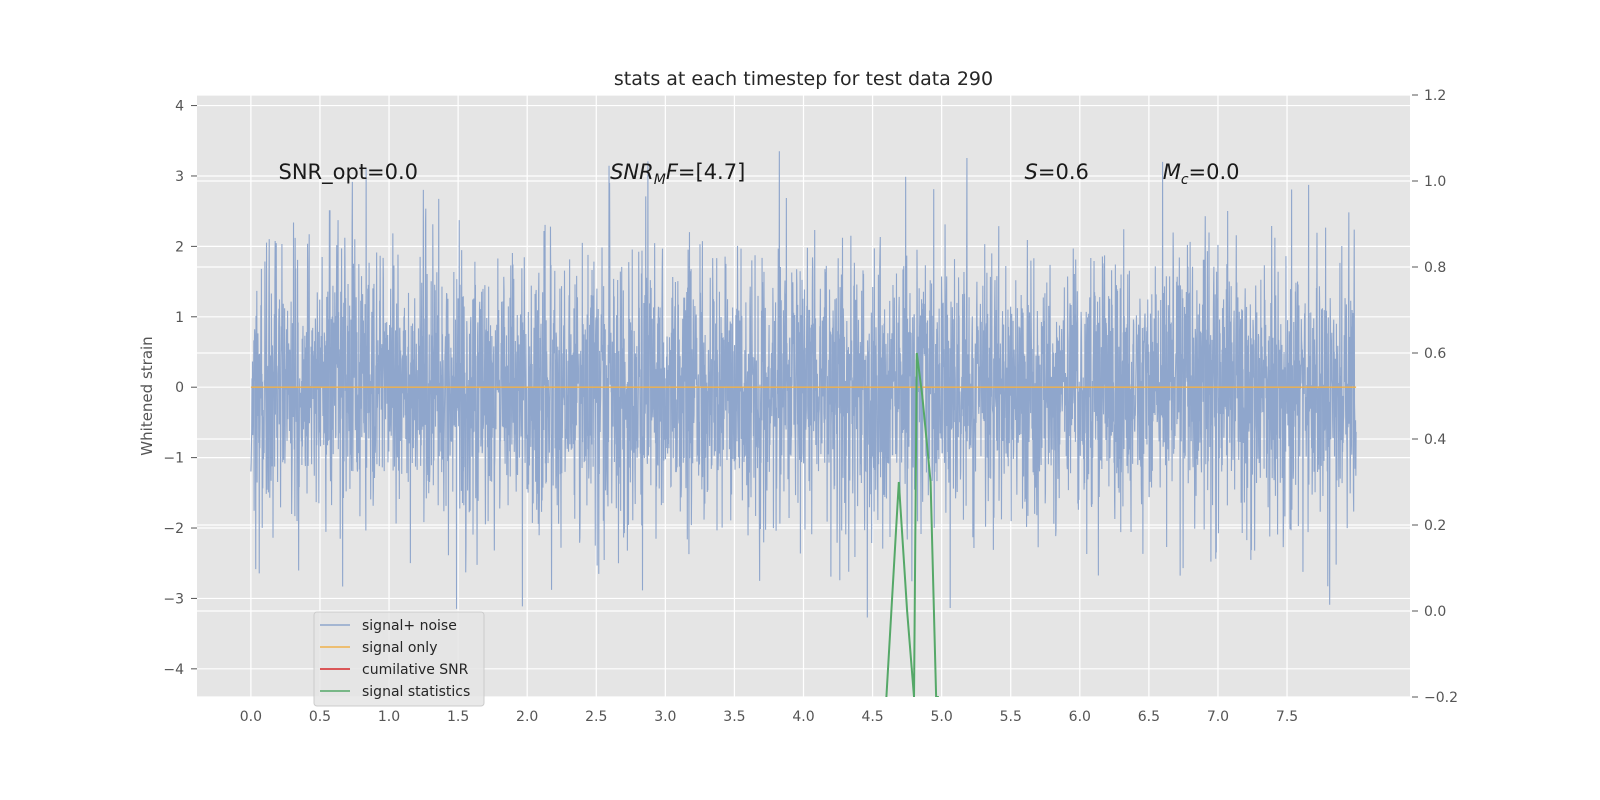 The height and width of the screenshot is (800, 1600). I want to click on y-tick-label: −2, so click(173, 529).